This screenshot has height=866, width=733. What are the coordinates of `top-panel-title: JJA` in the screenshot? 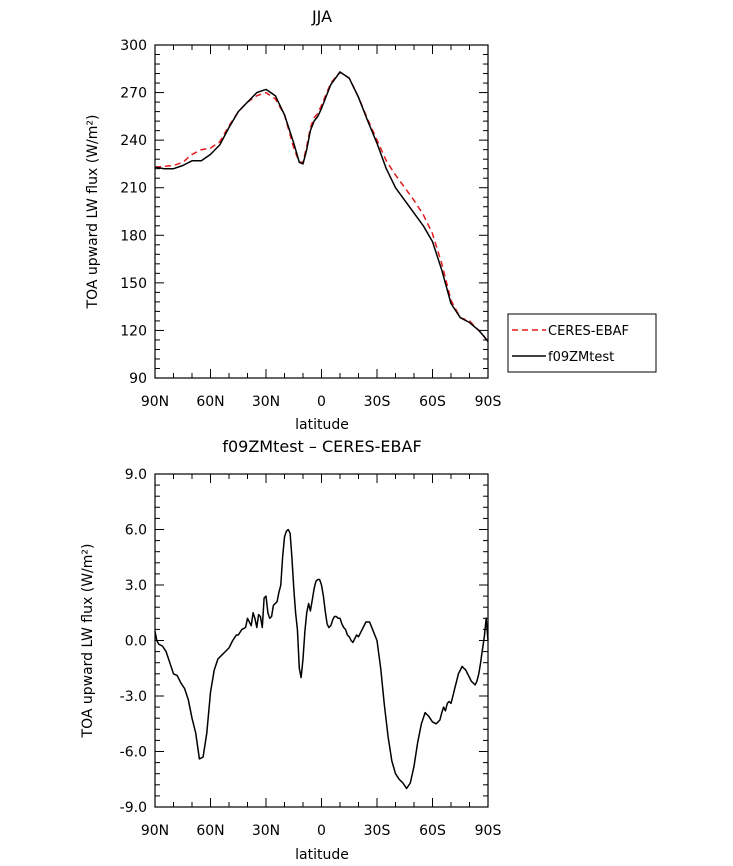 It's located at (321, 16).